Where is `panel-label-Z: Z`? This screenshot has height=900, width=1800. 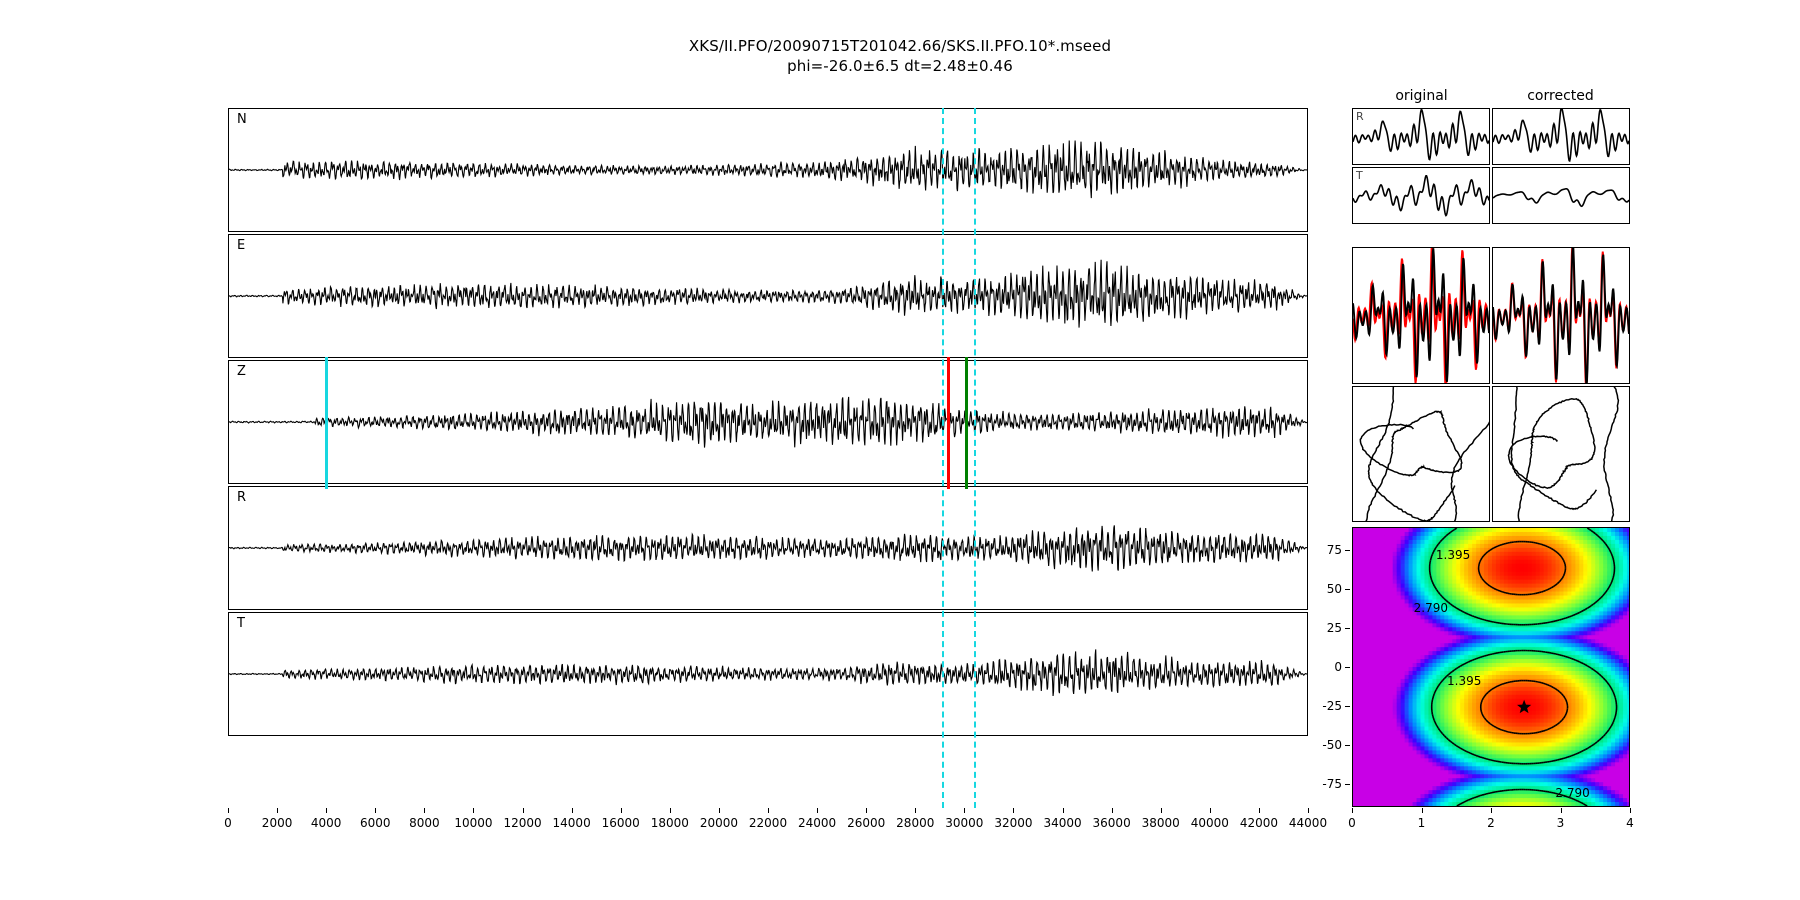 panel-label-Z: Z is located at coordinates (241, 371).